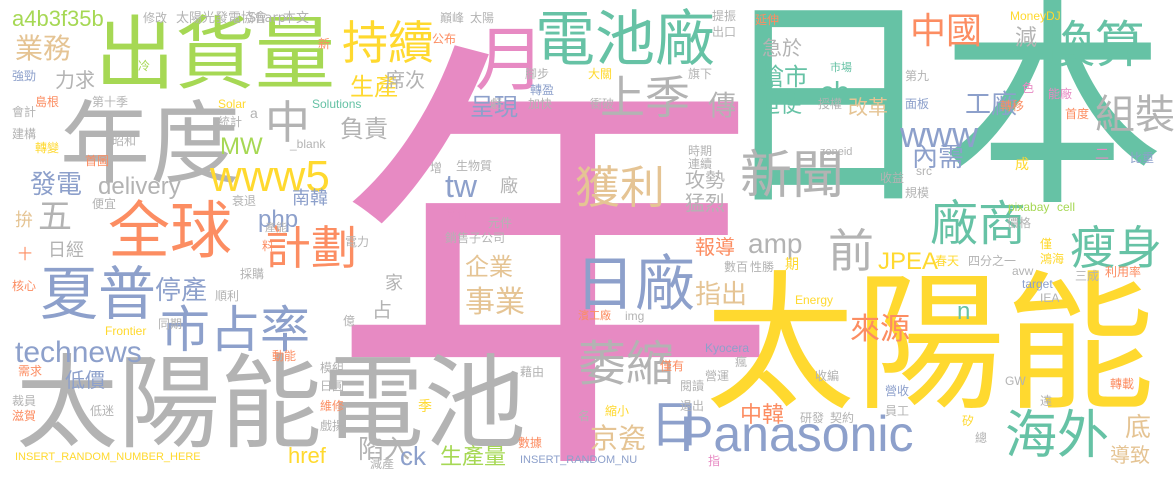 Image resolution: width=1175 pixels, height=482 pixels. What do you see at coordinates (675, 425) in the screenshot?
I see `word-ri: 日` at bounding box center [675, 425].